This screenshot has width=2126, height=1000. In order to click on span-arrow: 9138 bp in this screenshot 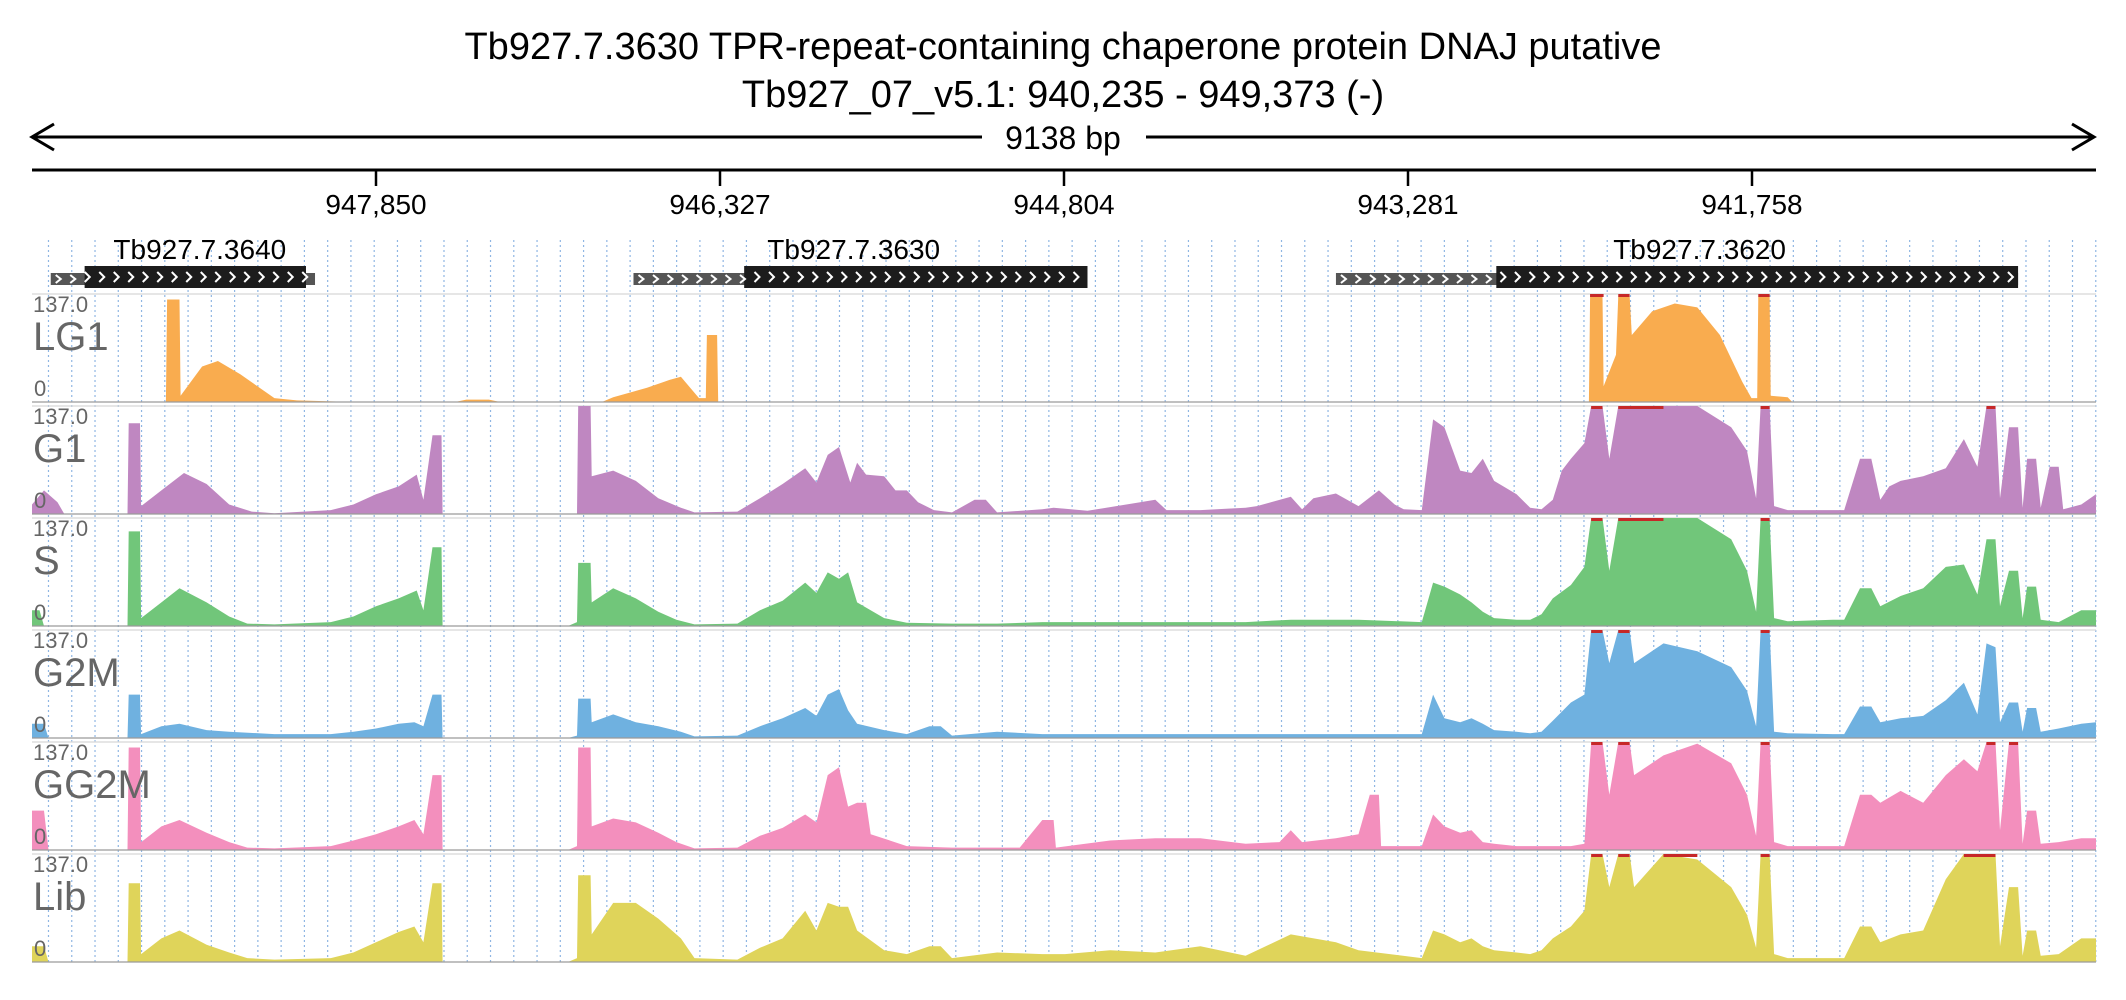, I will do `click(1063, 138)`.